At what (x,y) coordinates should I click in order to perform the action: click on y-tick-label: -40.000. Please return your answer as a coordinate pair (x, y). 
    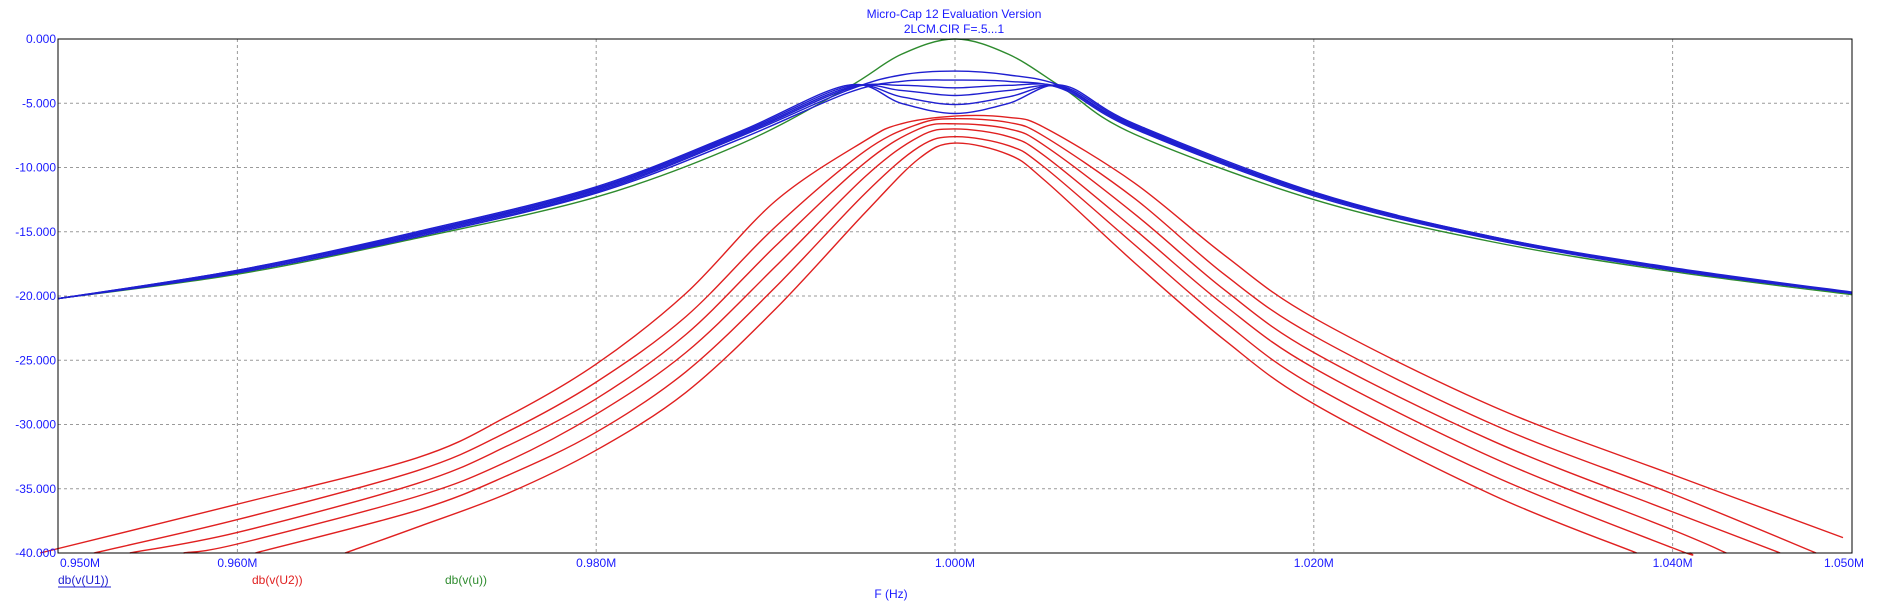
    Looking at the image, I should click on (35, 553).